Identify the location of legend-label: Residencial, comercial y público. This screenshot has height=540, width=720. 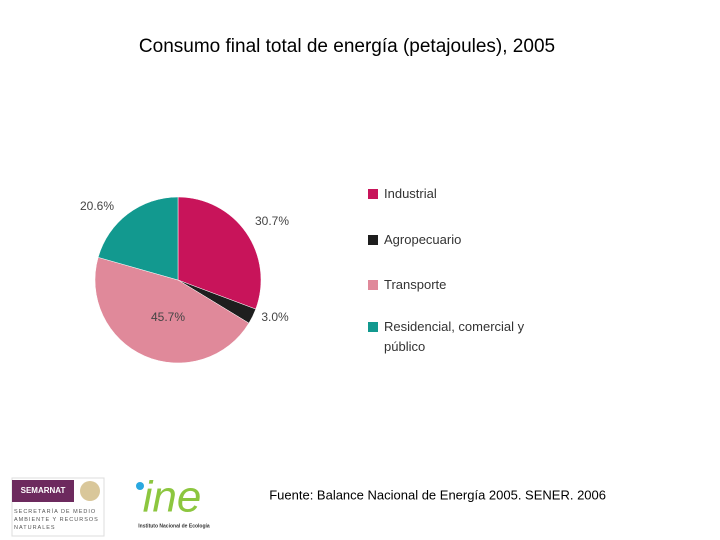
(454, 336).